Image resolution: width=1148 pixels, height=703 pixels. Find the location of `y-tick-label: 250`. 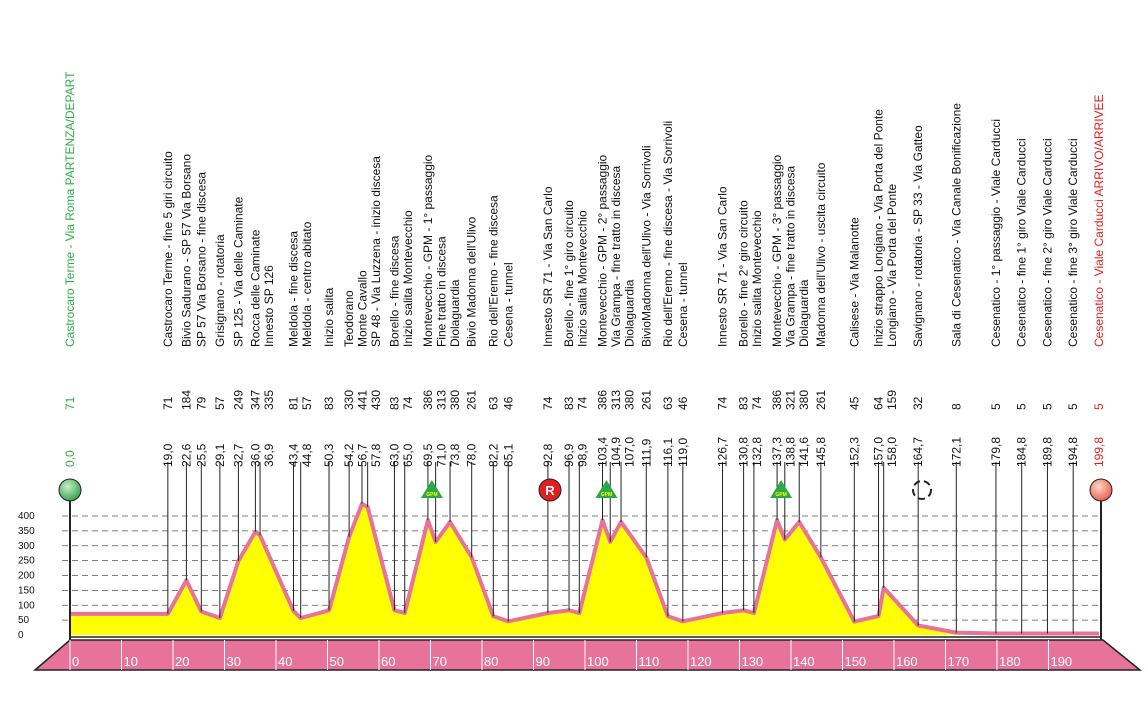

y-tick-label: 250 is located at coordinates (26, 561).